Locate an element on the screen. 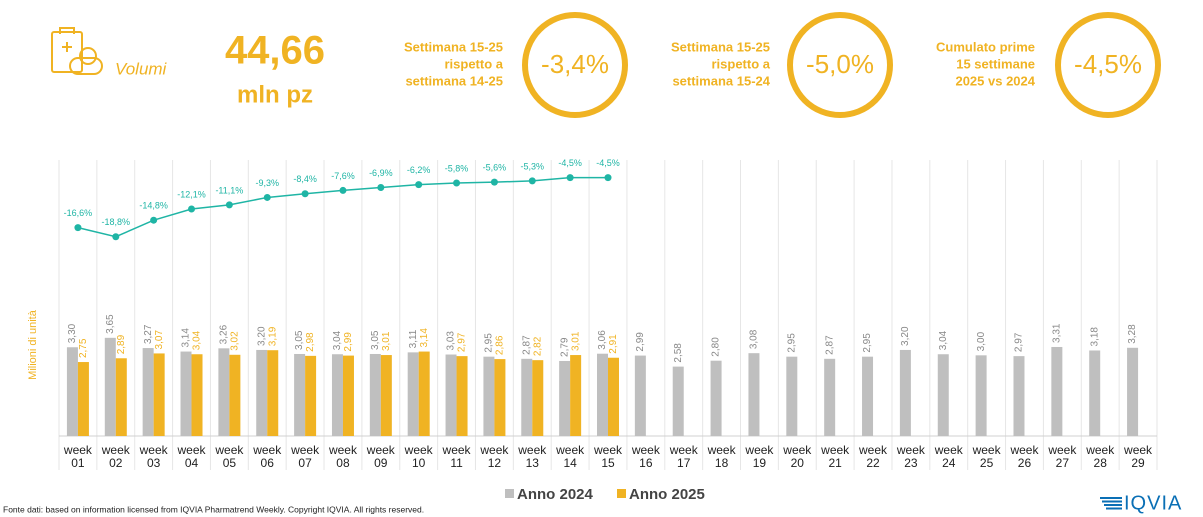 This screenshot has width=1203, height=517. total-unit: mln pz is located at coordinates (275, 94).